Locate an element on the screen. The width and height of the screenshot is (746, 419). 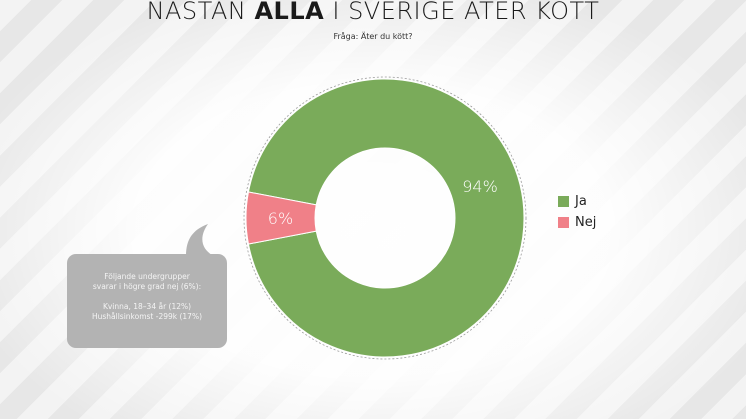
title-suffix: I SVERIGE ÄTER KÖTT is located at coordinates (466, 12).